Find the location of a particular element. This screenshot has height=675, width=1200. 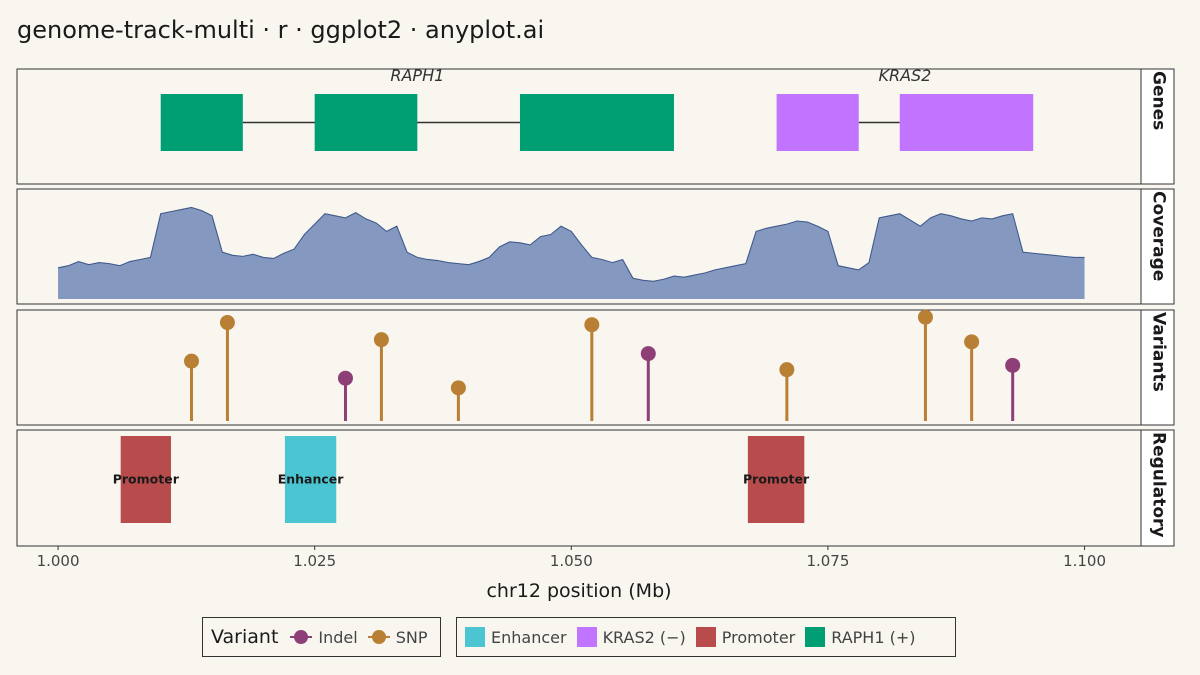

indel-lollipop-icon is located at coordinates (301, 637).